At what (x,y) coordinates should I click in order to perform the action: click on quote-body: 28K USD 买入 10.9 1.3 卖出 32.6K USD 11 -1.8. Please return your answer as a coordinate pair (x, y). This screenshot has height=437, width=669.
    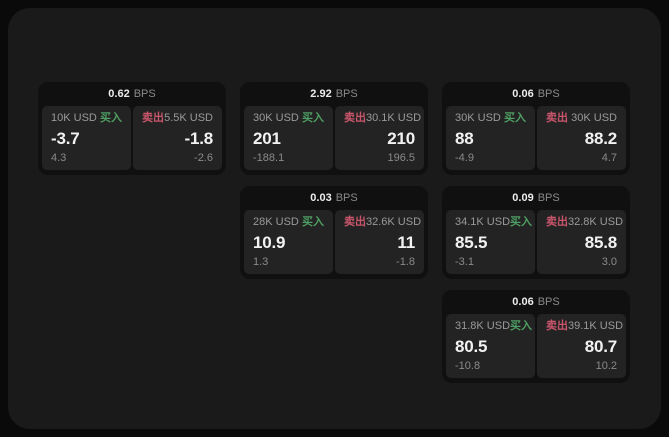
    Looking at the image, I should click on (334, 242).